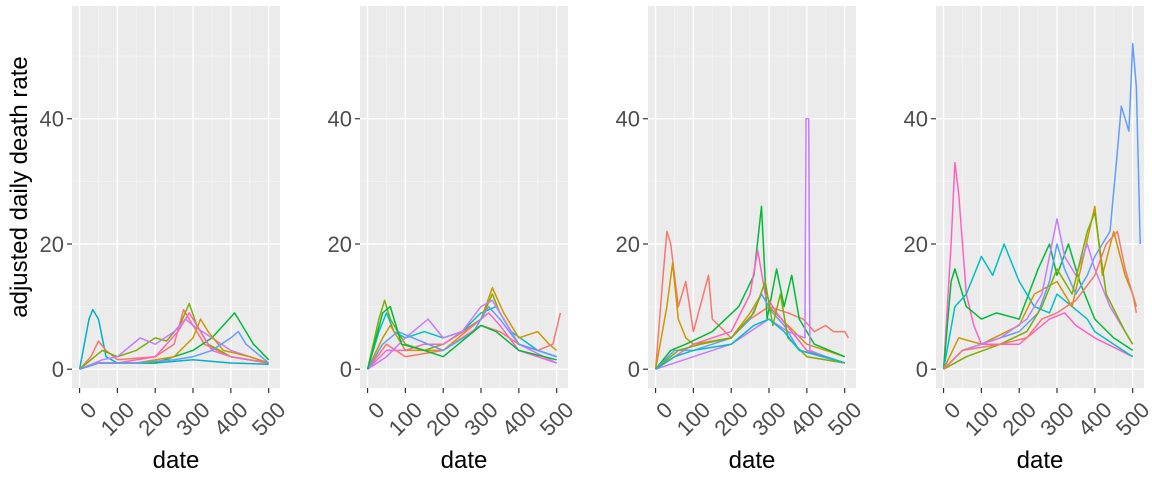 Image resolution: width=1152 pixels, height=480 pixels. Describe the element at coordinates (750, 287) in the screenshot. I see `series-line-s3` at that location.